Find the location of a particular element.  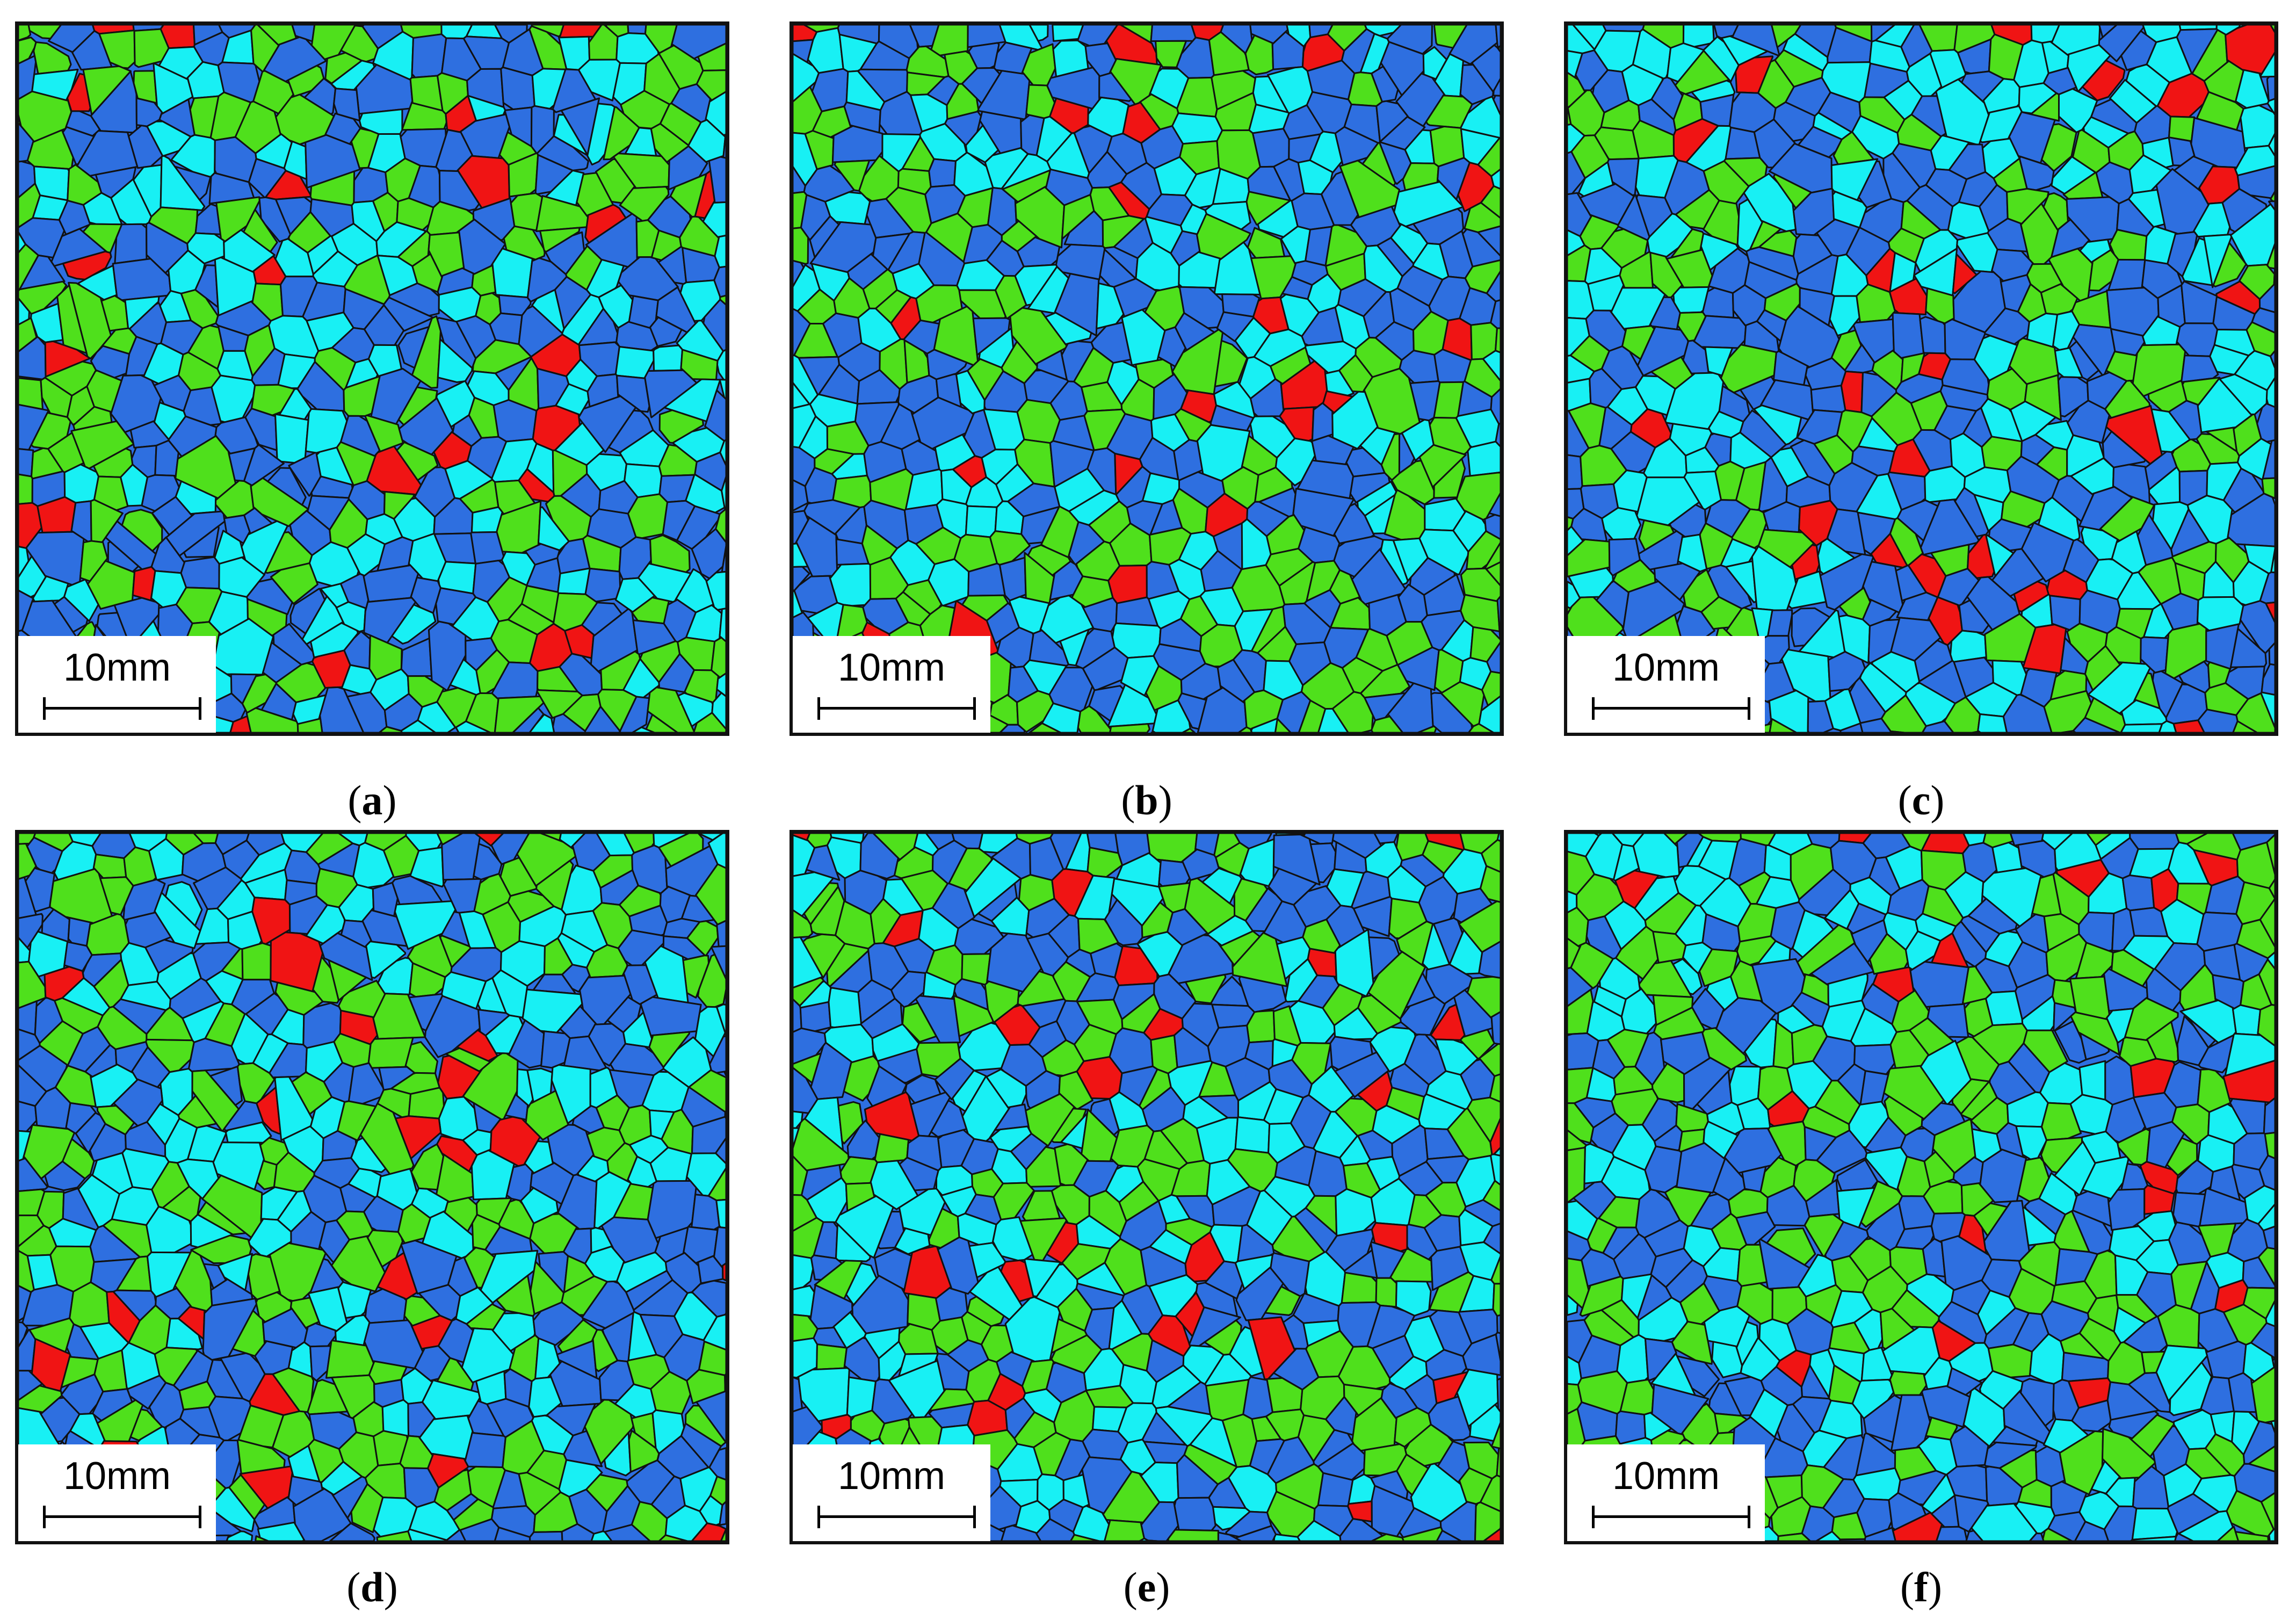

scale-bar-b: 10mm is located at coordinates (891, 684).